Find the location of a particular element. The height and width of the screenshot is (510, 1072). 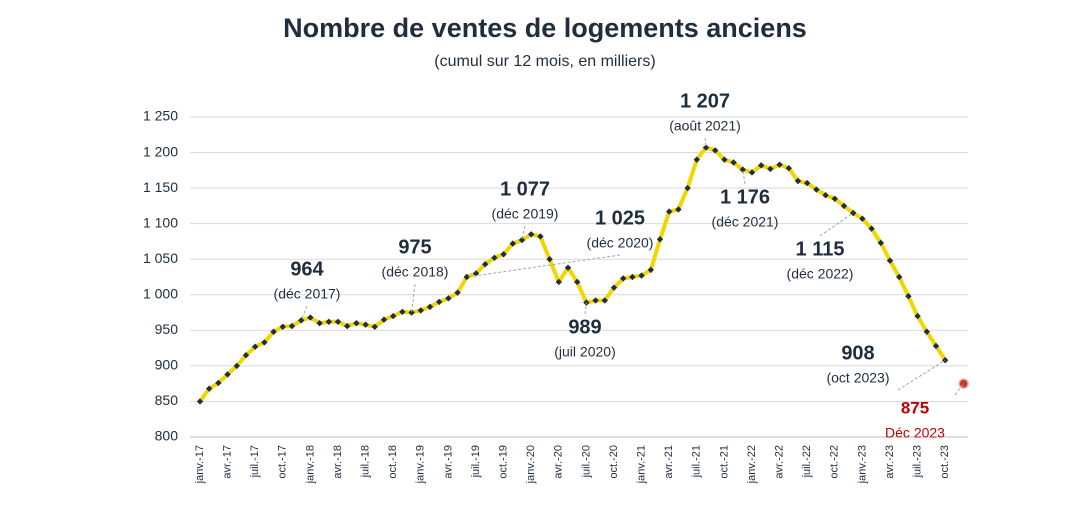

x-tick-label: juil.-21 is located at coordinates (697, 461).